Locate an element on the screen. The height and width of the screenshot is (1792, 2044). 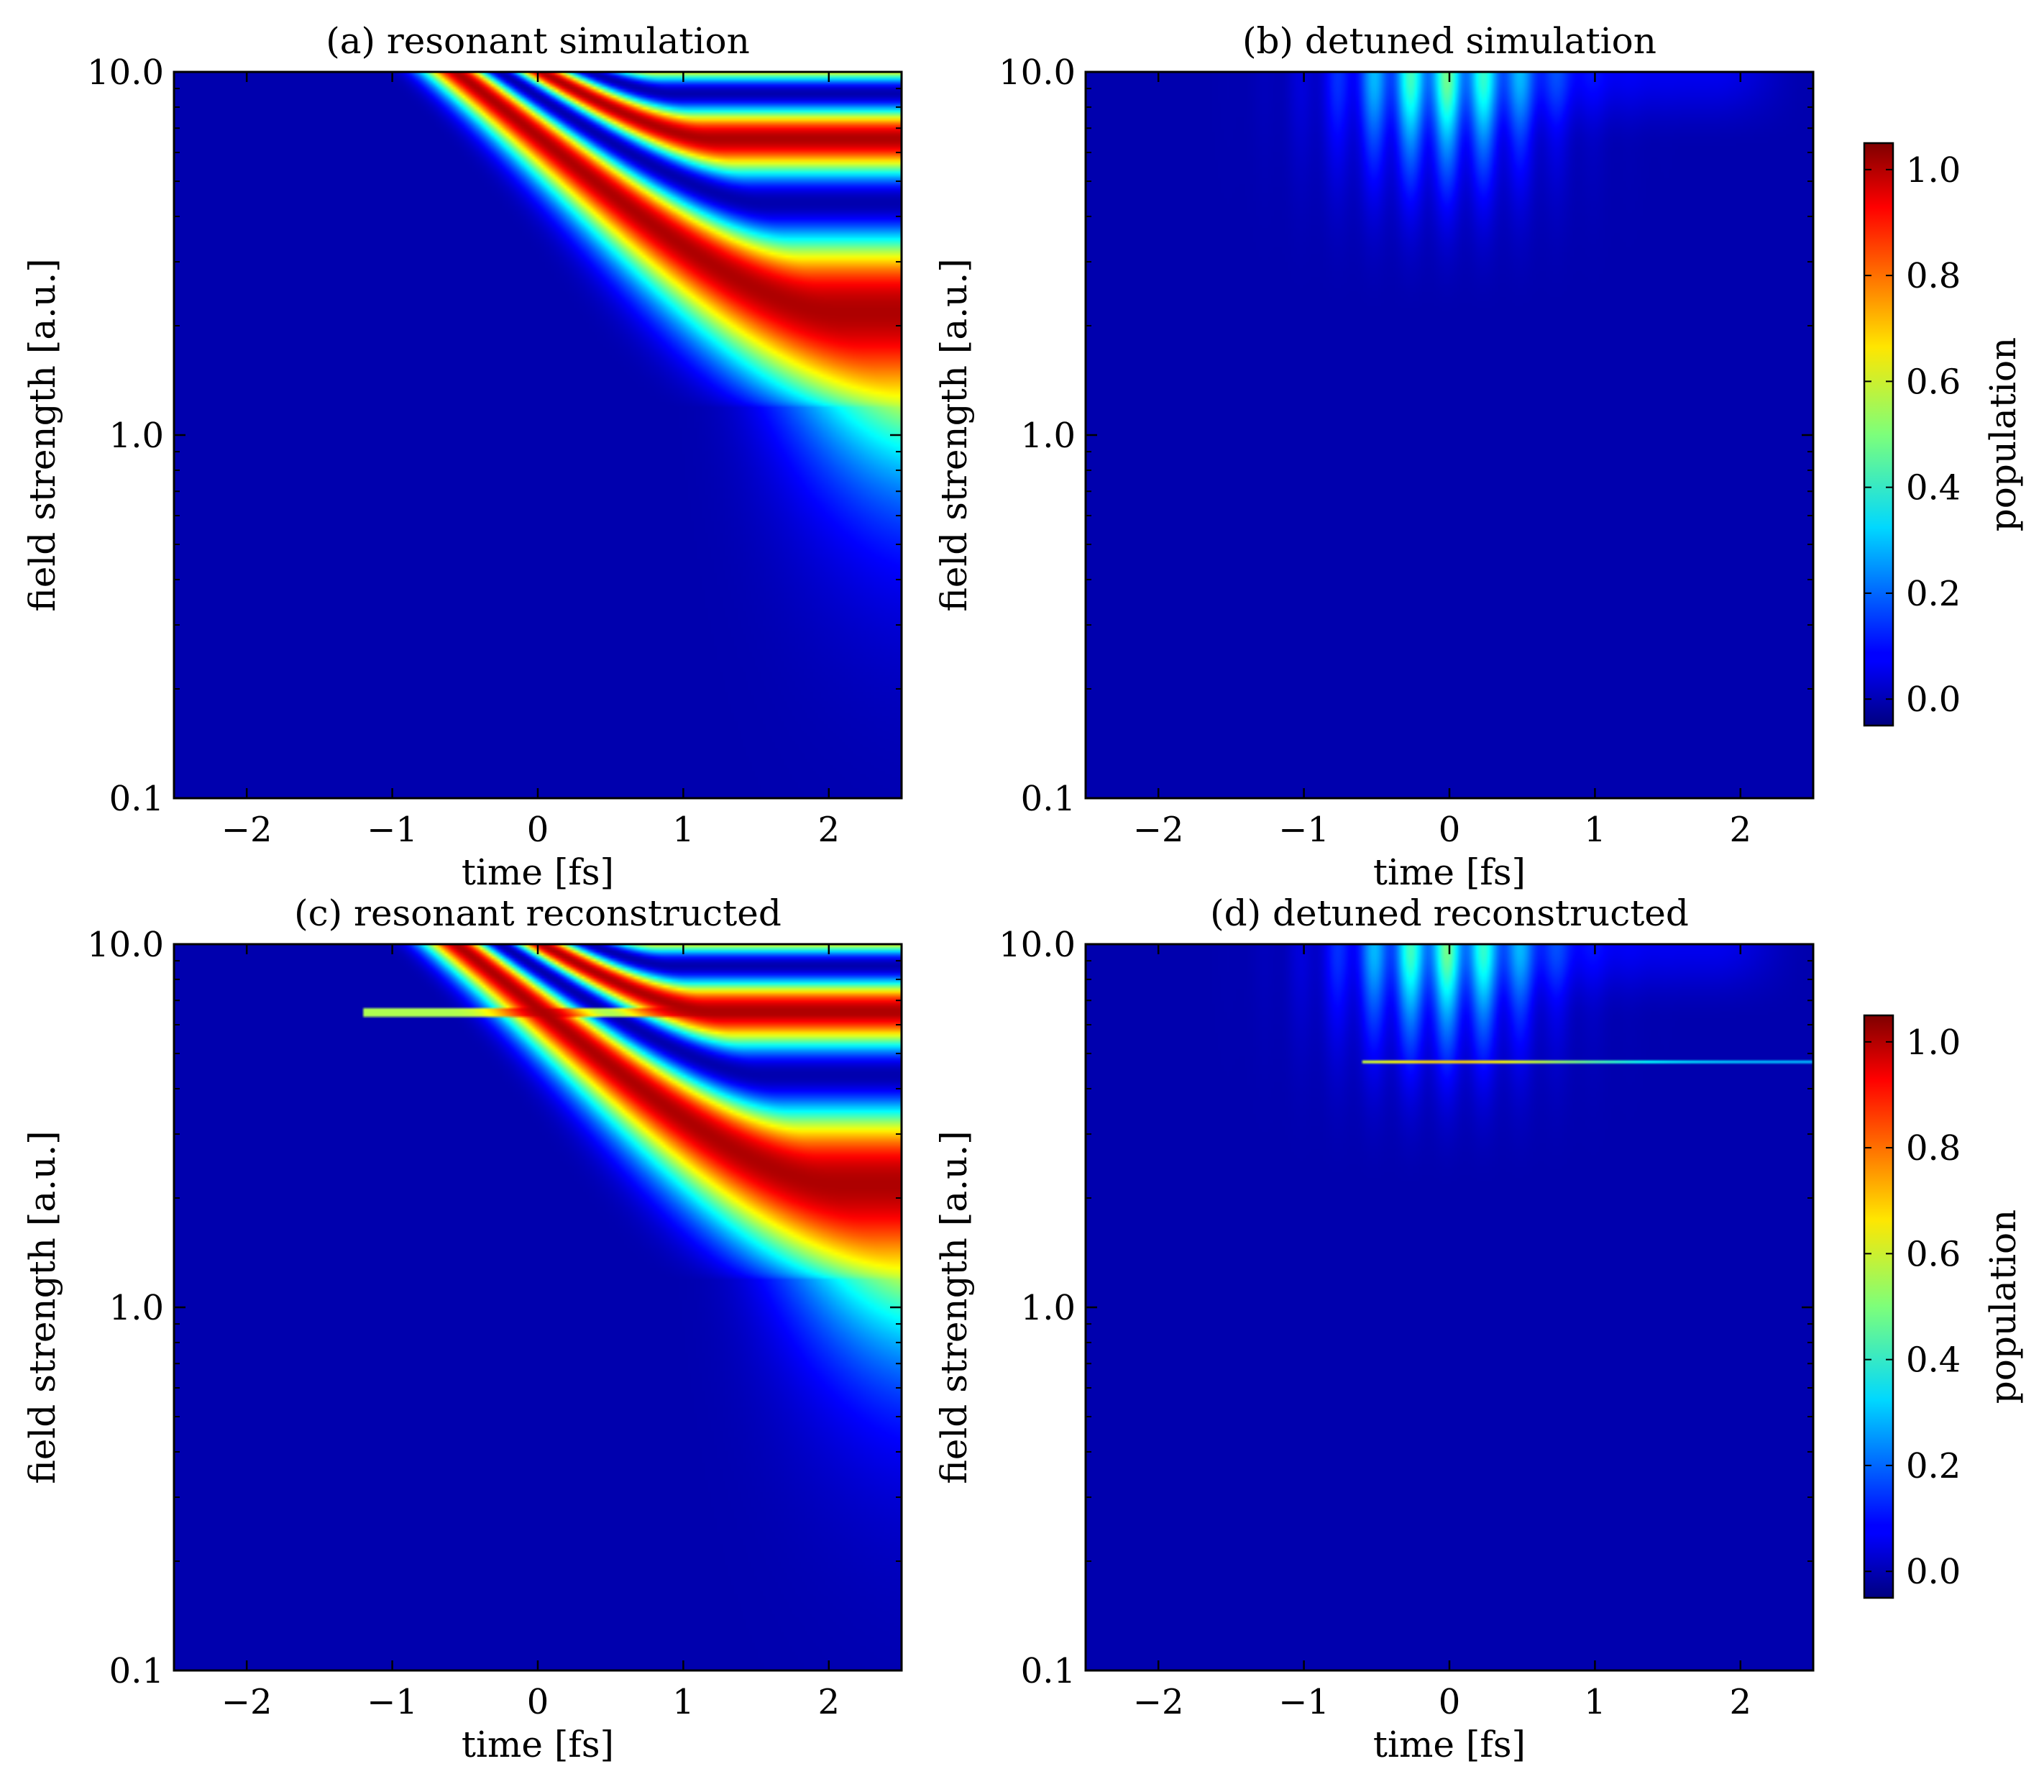
y-axis-label-a: field strength [a.u.] is located at coordinates (42, 434).